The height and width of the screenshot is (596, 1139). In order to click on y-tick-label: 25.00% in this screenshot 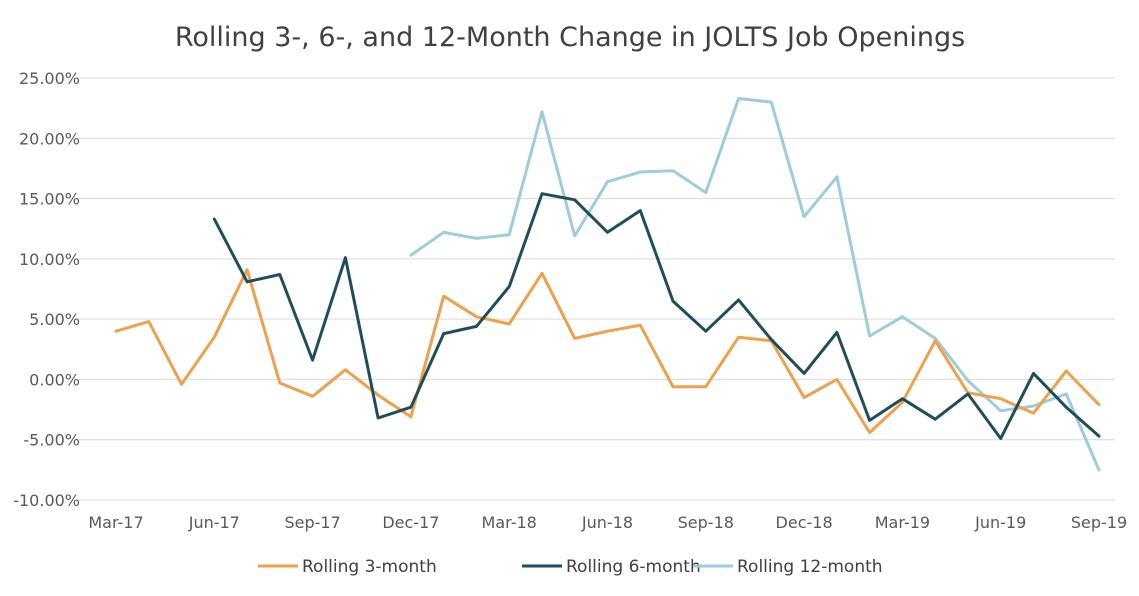, I will do `click(49, 78)`.